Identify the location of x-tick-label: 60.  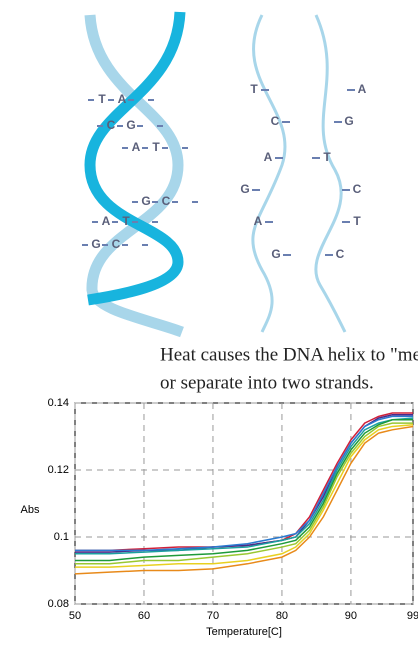
(144, 616).